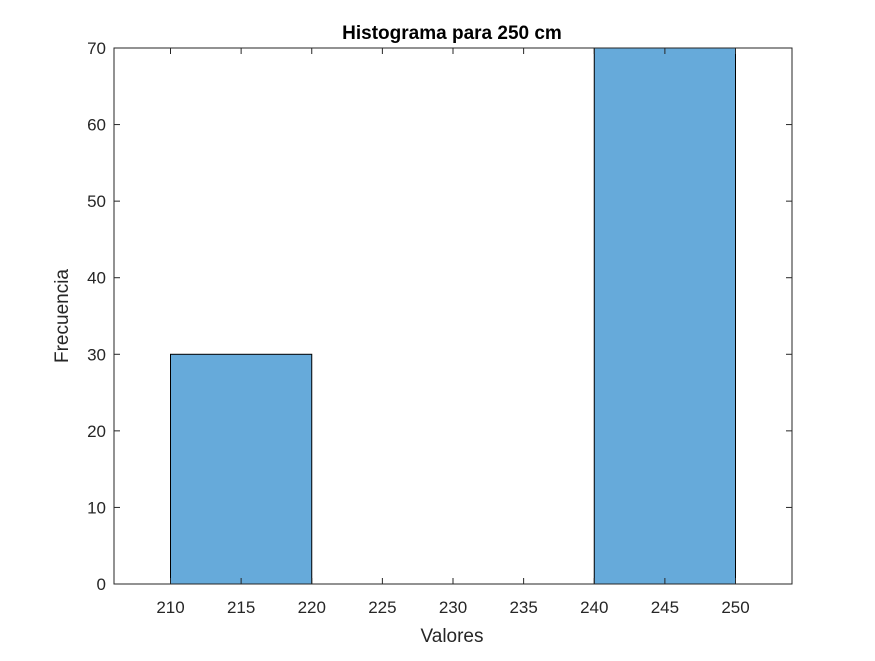  I want to click on y-tick-label: 70, so click(96, 48).